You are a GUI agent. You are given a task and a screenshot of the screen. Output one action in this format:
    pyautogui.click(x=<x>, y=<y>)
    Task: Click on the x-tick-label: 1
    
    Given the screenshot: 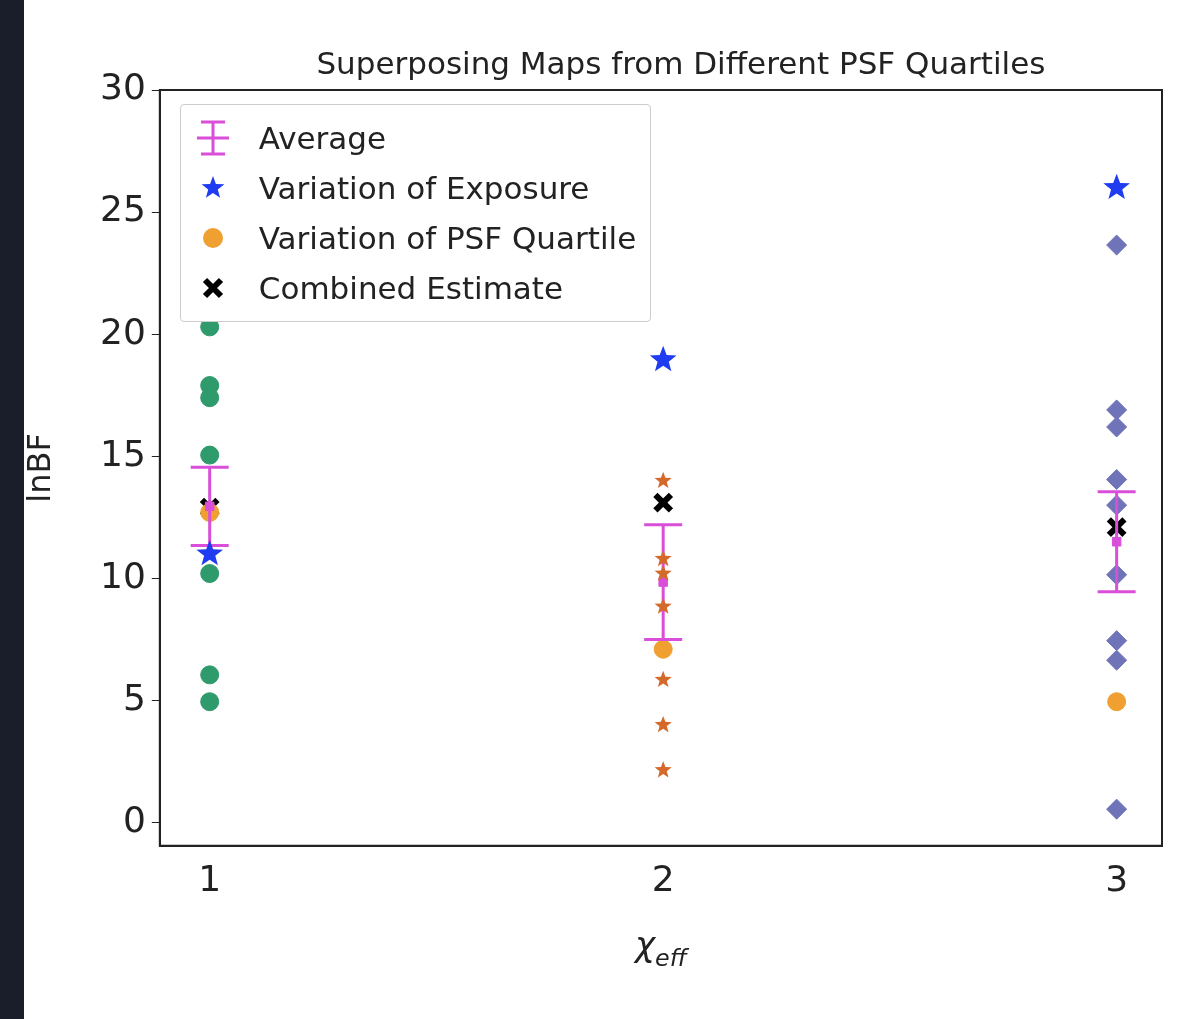 What is the action you would take?
    pyautogui.click(x=210, y=878)
    